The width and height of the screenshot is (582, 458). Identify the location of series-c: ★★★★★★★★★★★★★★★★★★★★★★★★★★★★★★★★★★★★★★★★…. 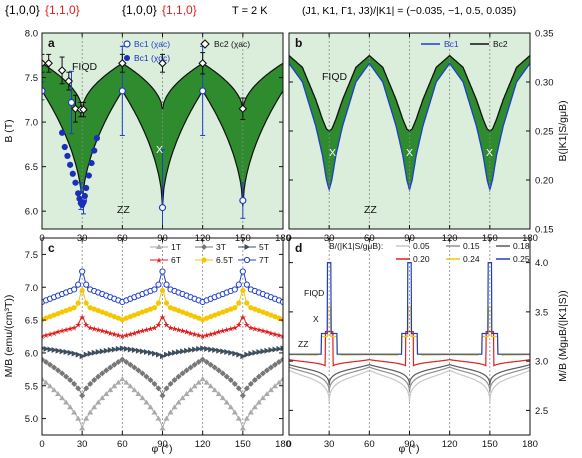
(162, 349).